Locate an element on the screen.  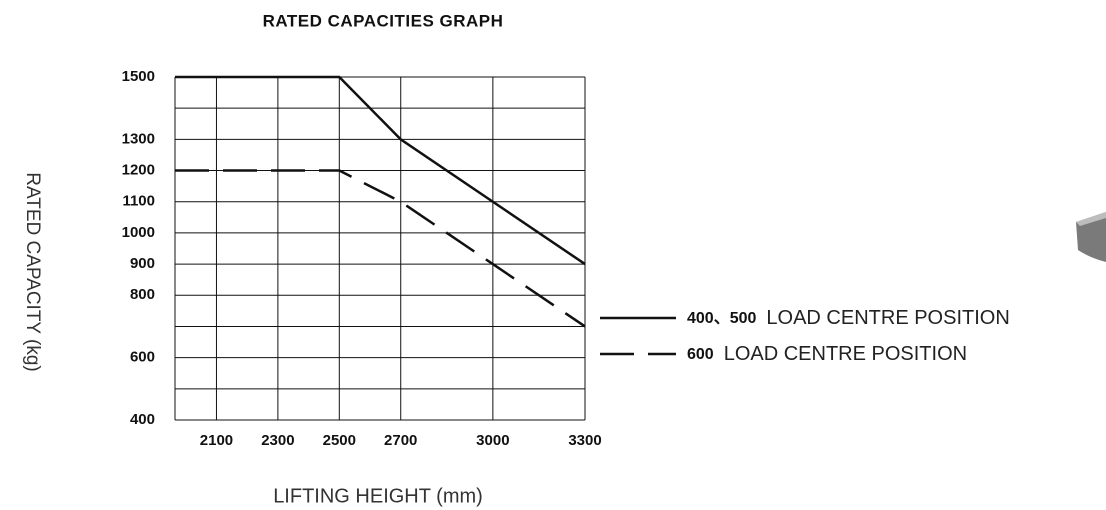
x-tick-label: 2500 is located at coordinates (339, 440).